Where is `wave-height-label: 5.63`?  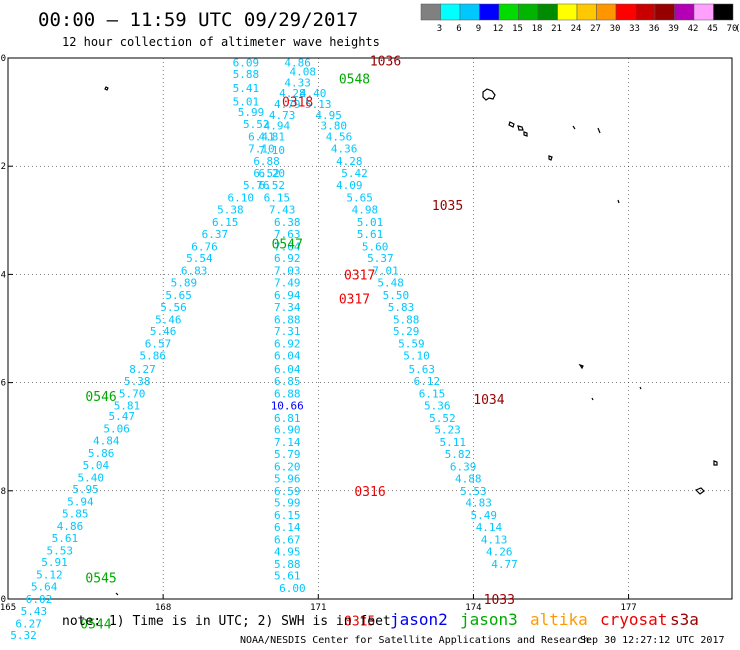 wave-height-label: 5.63 is located at coordinates (421, 369).